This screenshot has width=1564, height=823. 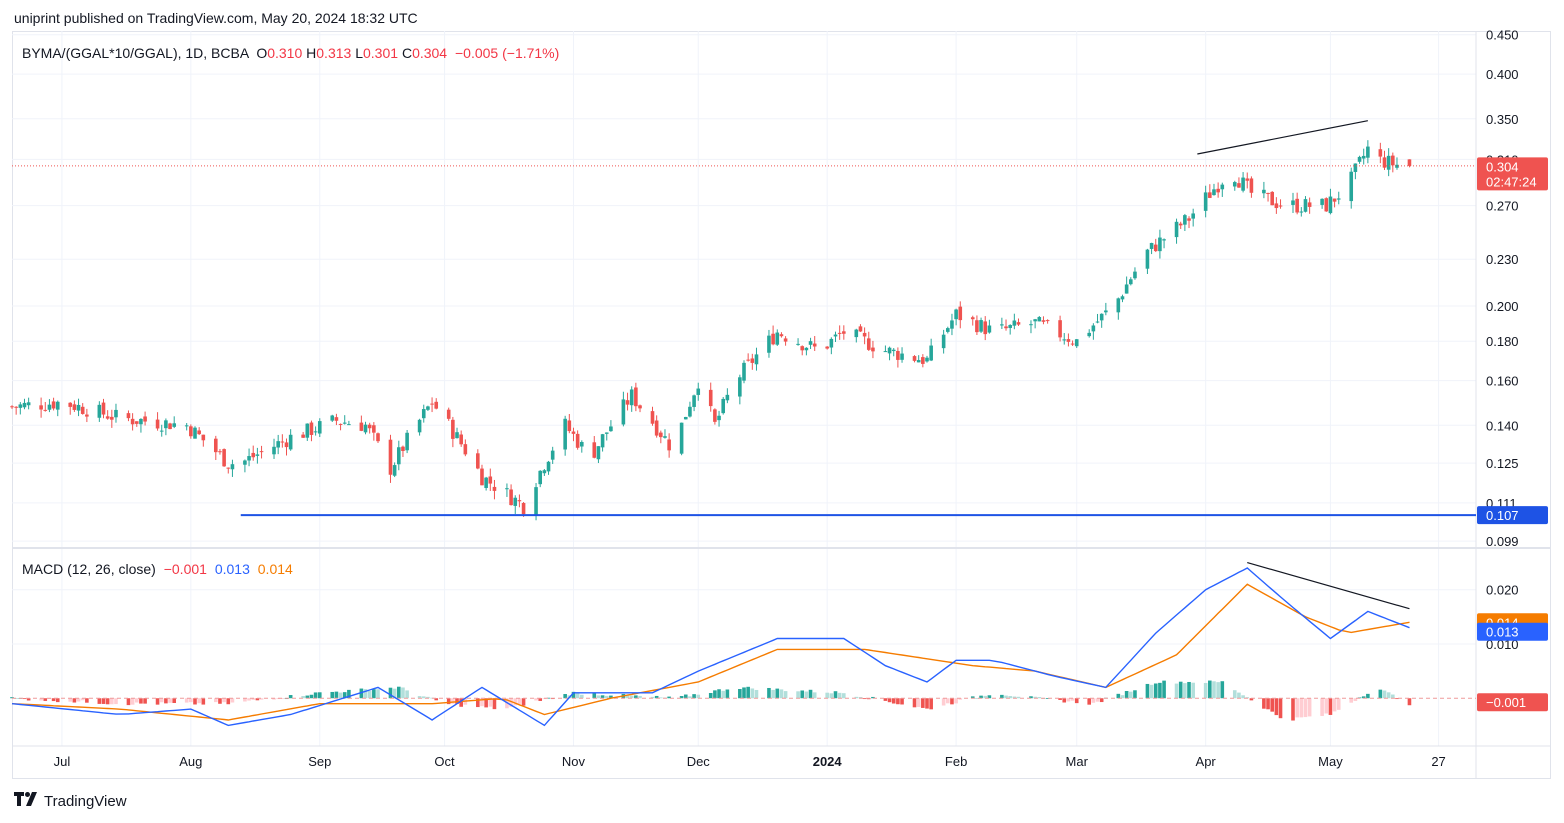 I want to click on price-tick-label: 0.200, so click(x=1502, y=306).